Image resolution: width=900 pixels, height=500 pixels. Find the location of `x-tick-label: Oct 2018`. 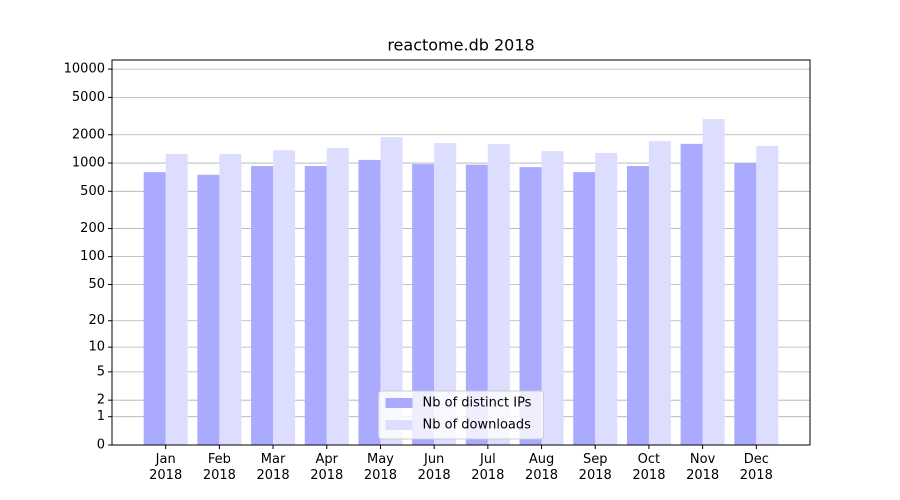

x-tick-label: Oct 2018 is located at coordinates (649, 467).